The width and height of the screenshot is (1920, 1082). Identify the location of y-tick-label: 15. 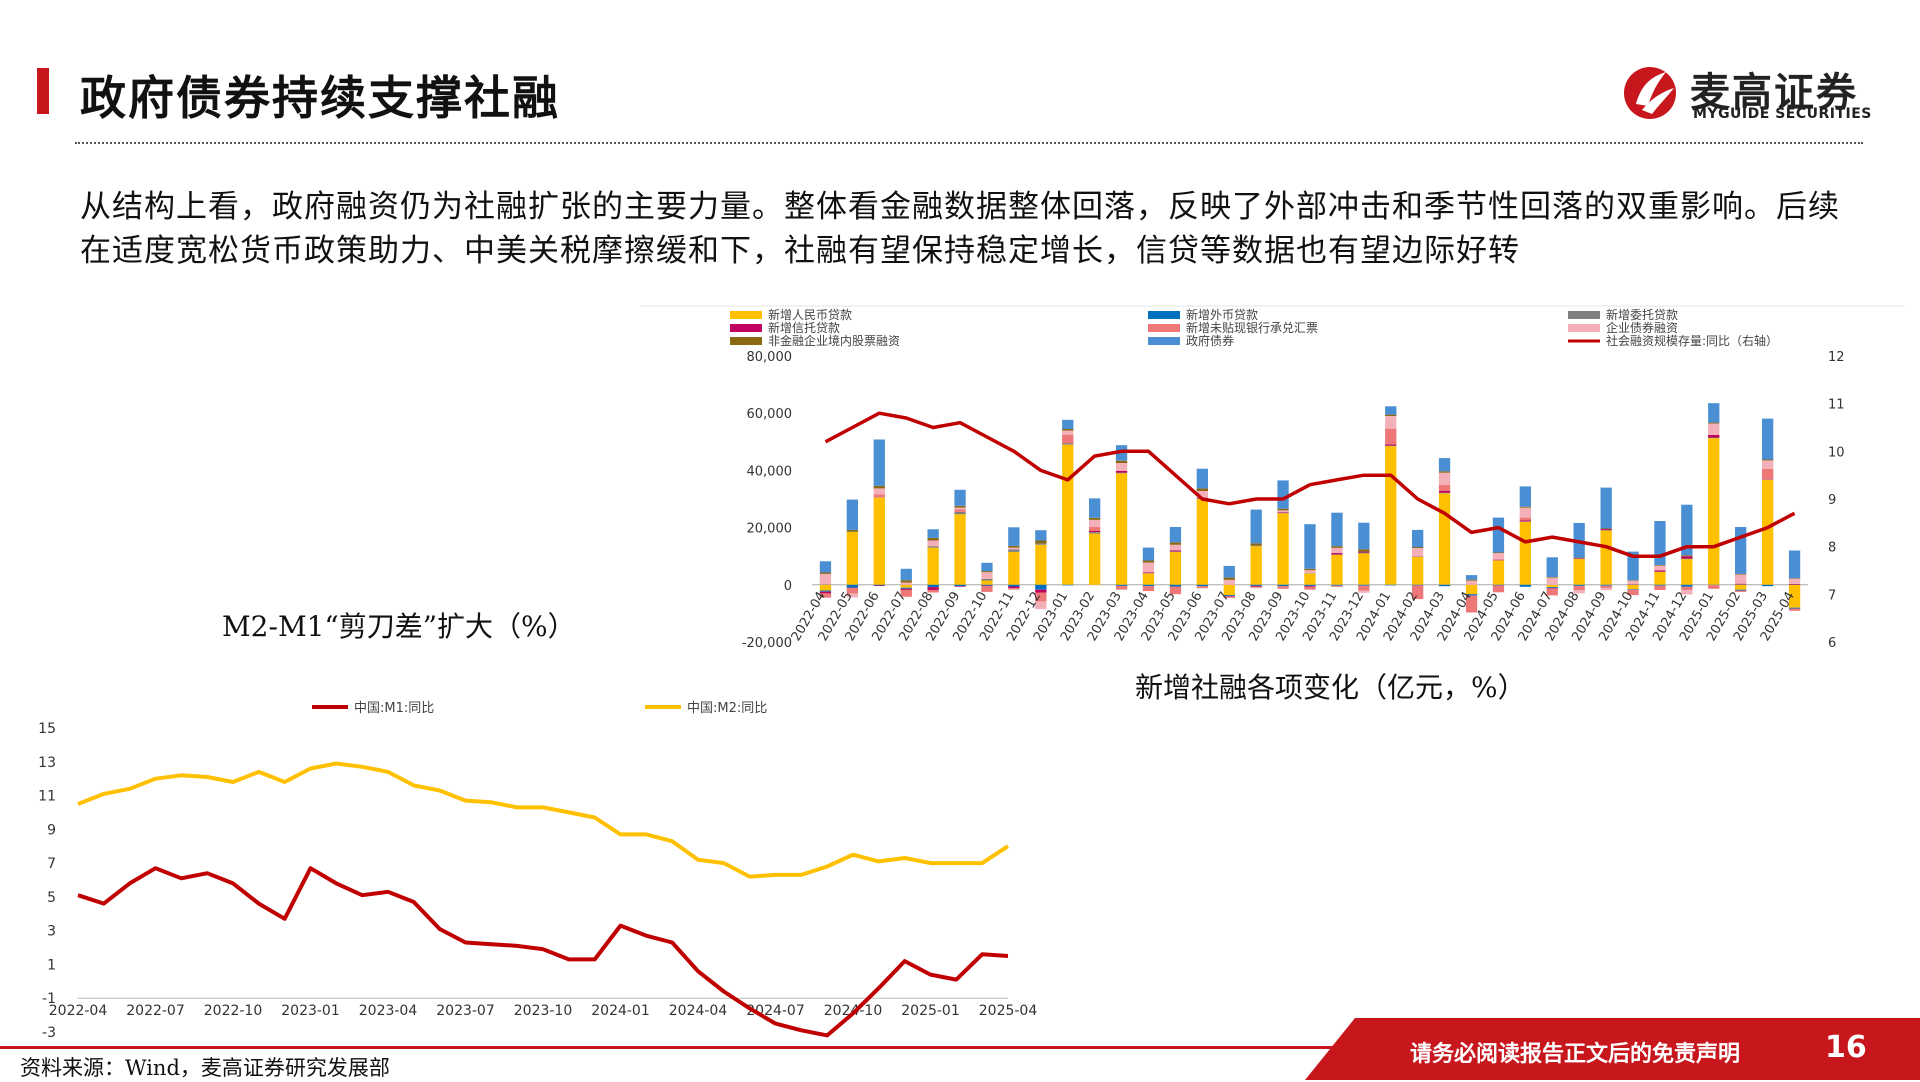
(47, 729).